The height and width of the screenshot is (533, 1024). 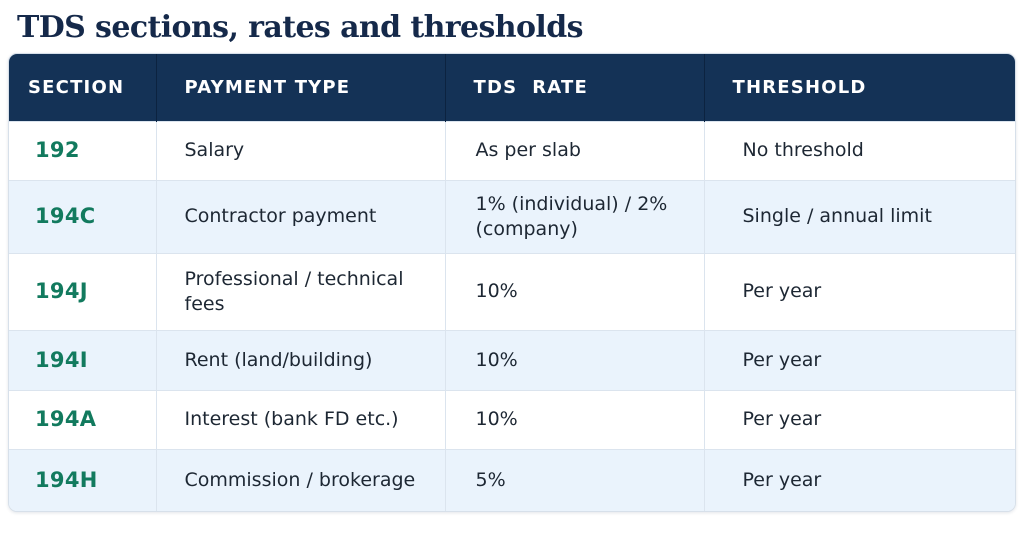 I want to click on section-cell: 194C, so click(x=83, y=216).